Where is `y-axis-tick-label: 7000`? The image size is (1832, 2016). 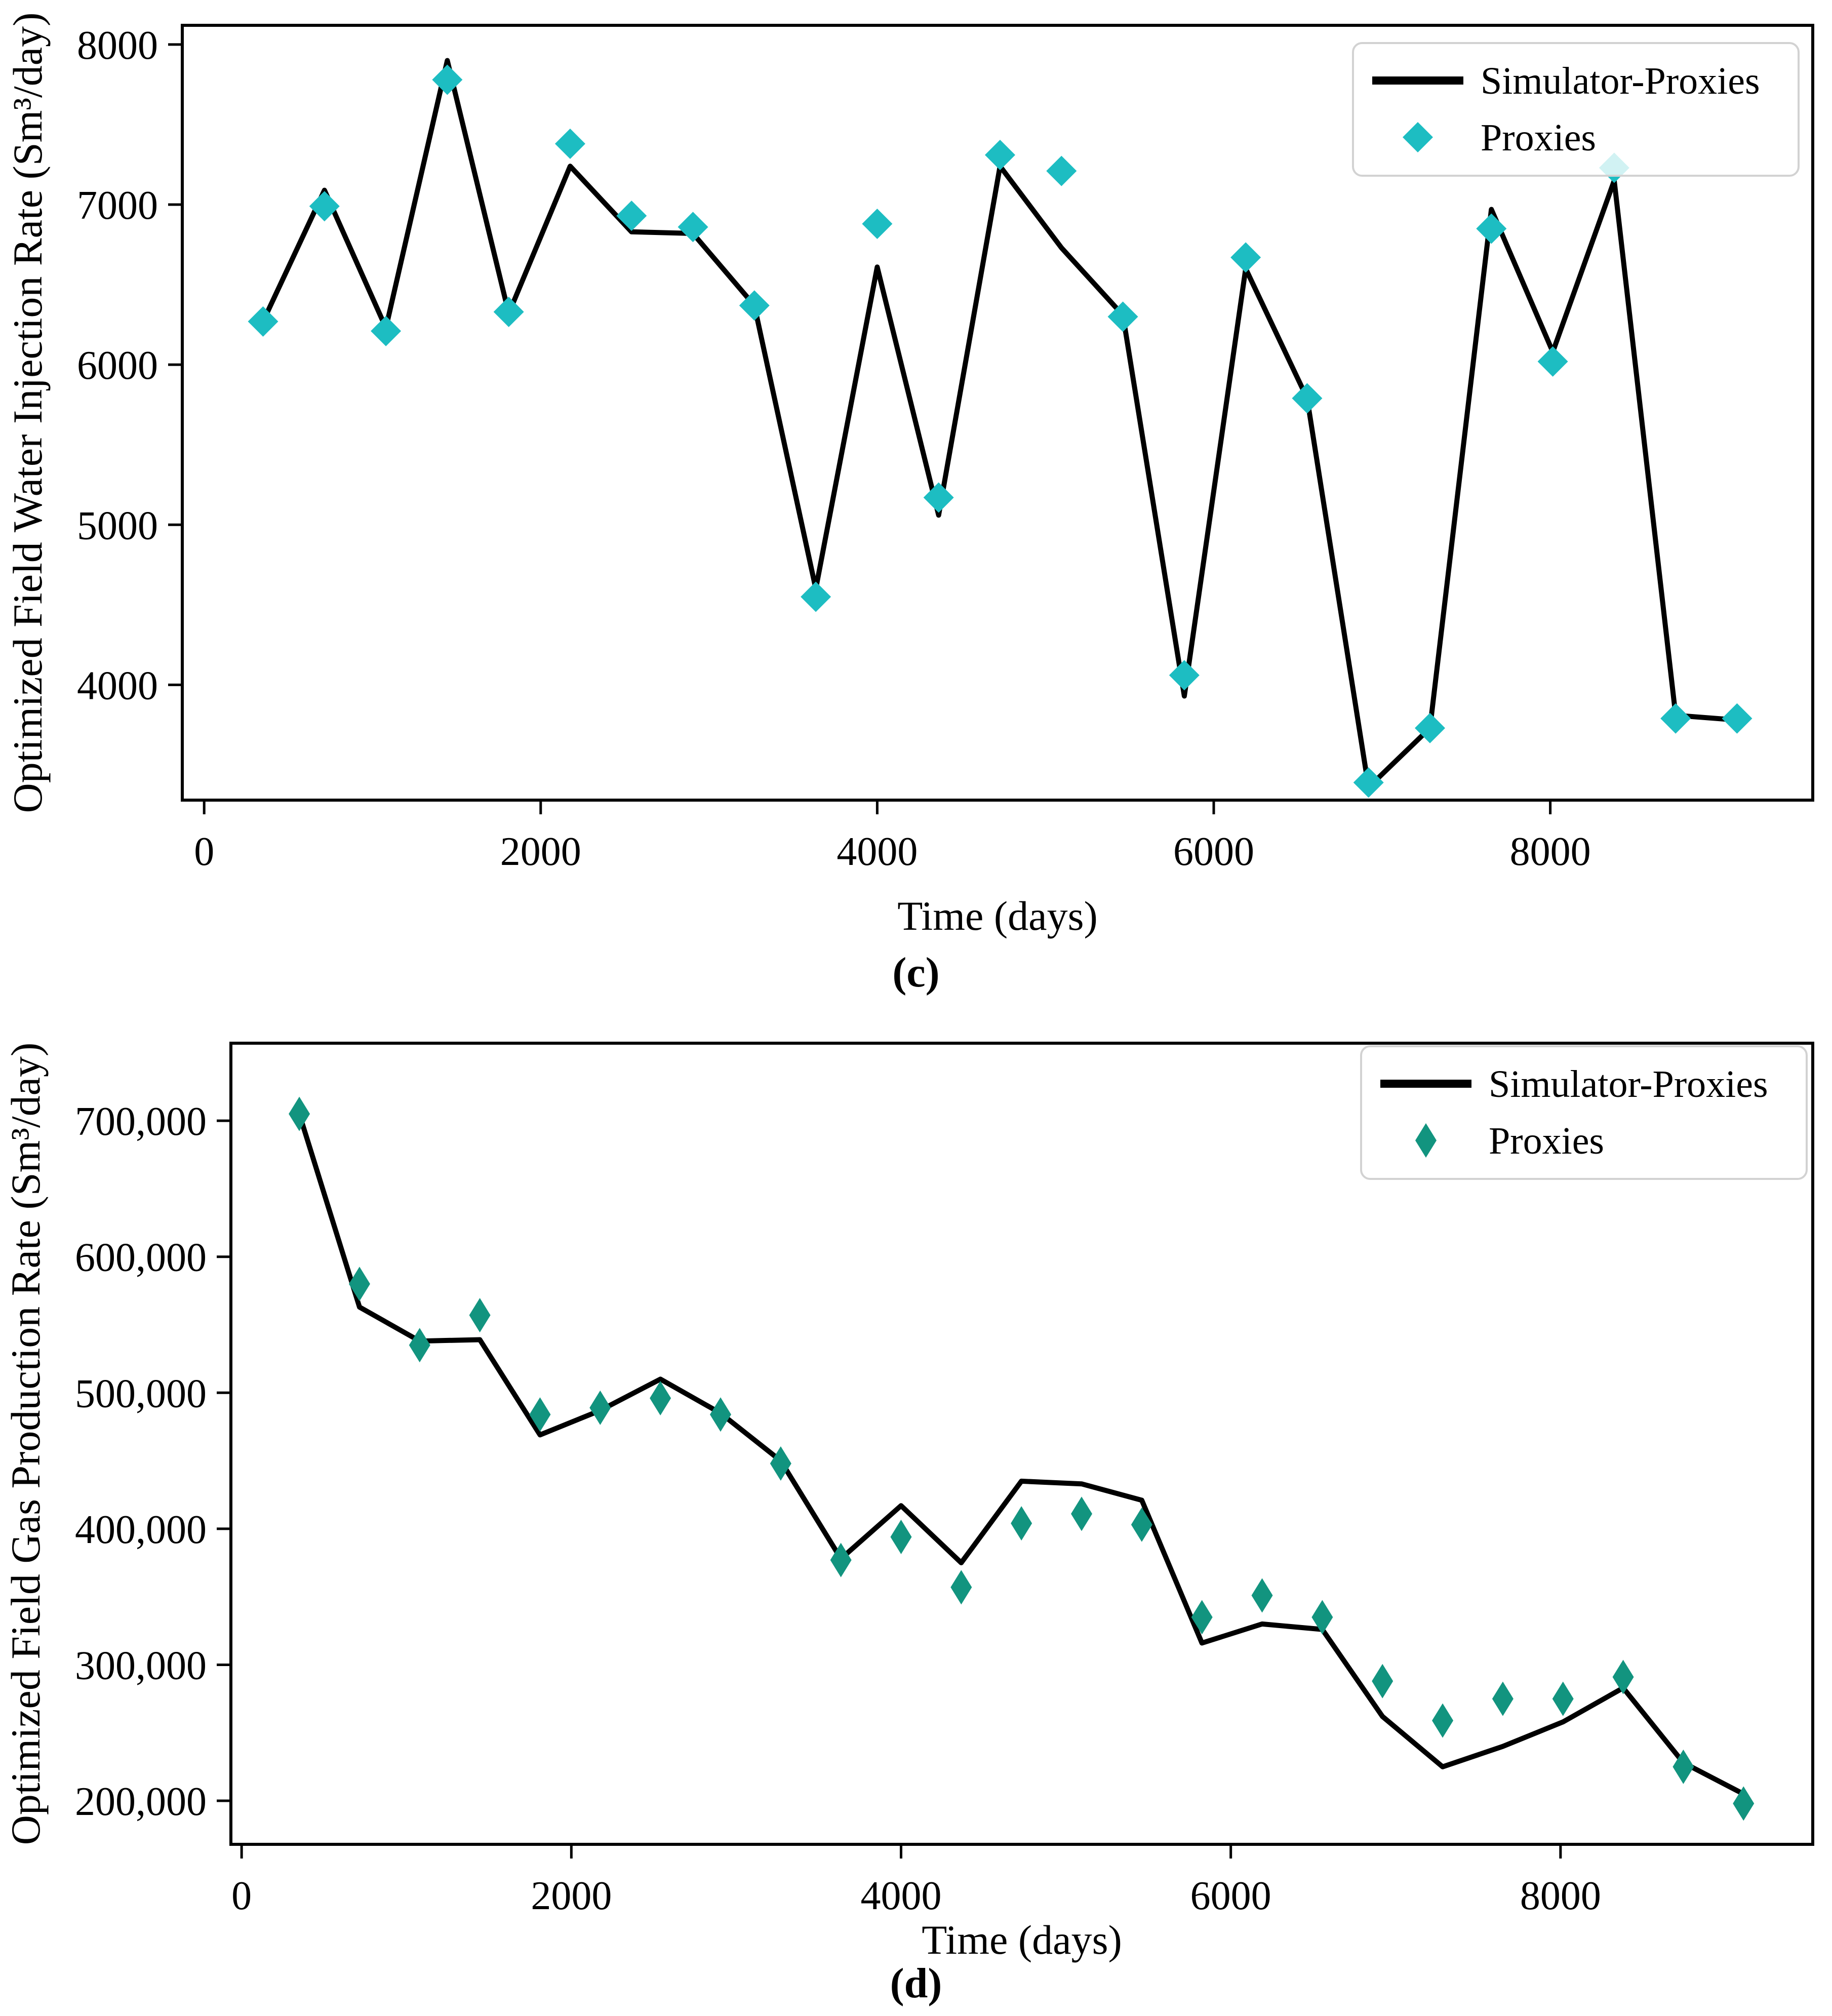 y-axis-tick-label: 7000 is located at coordinates (117, 205).